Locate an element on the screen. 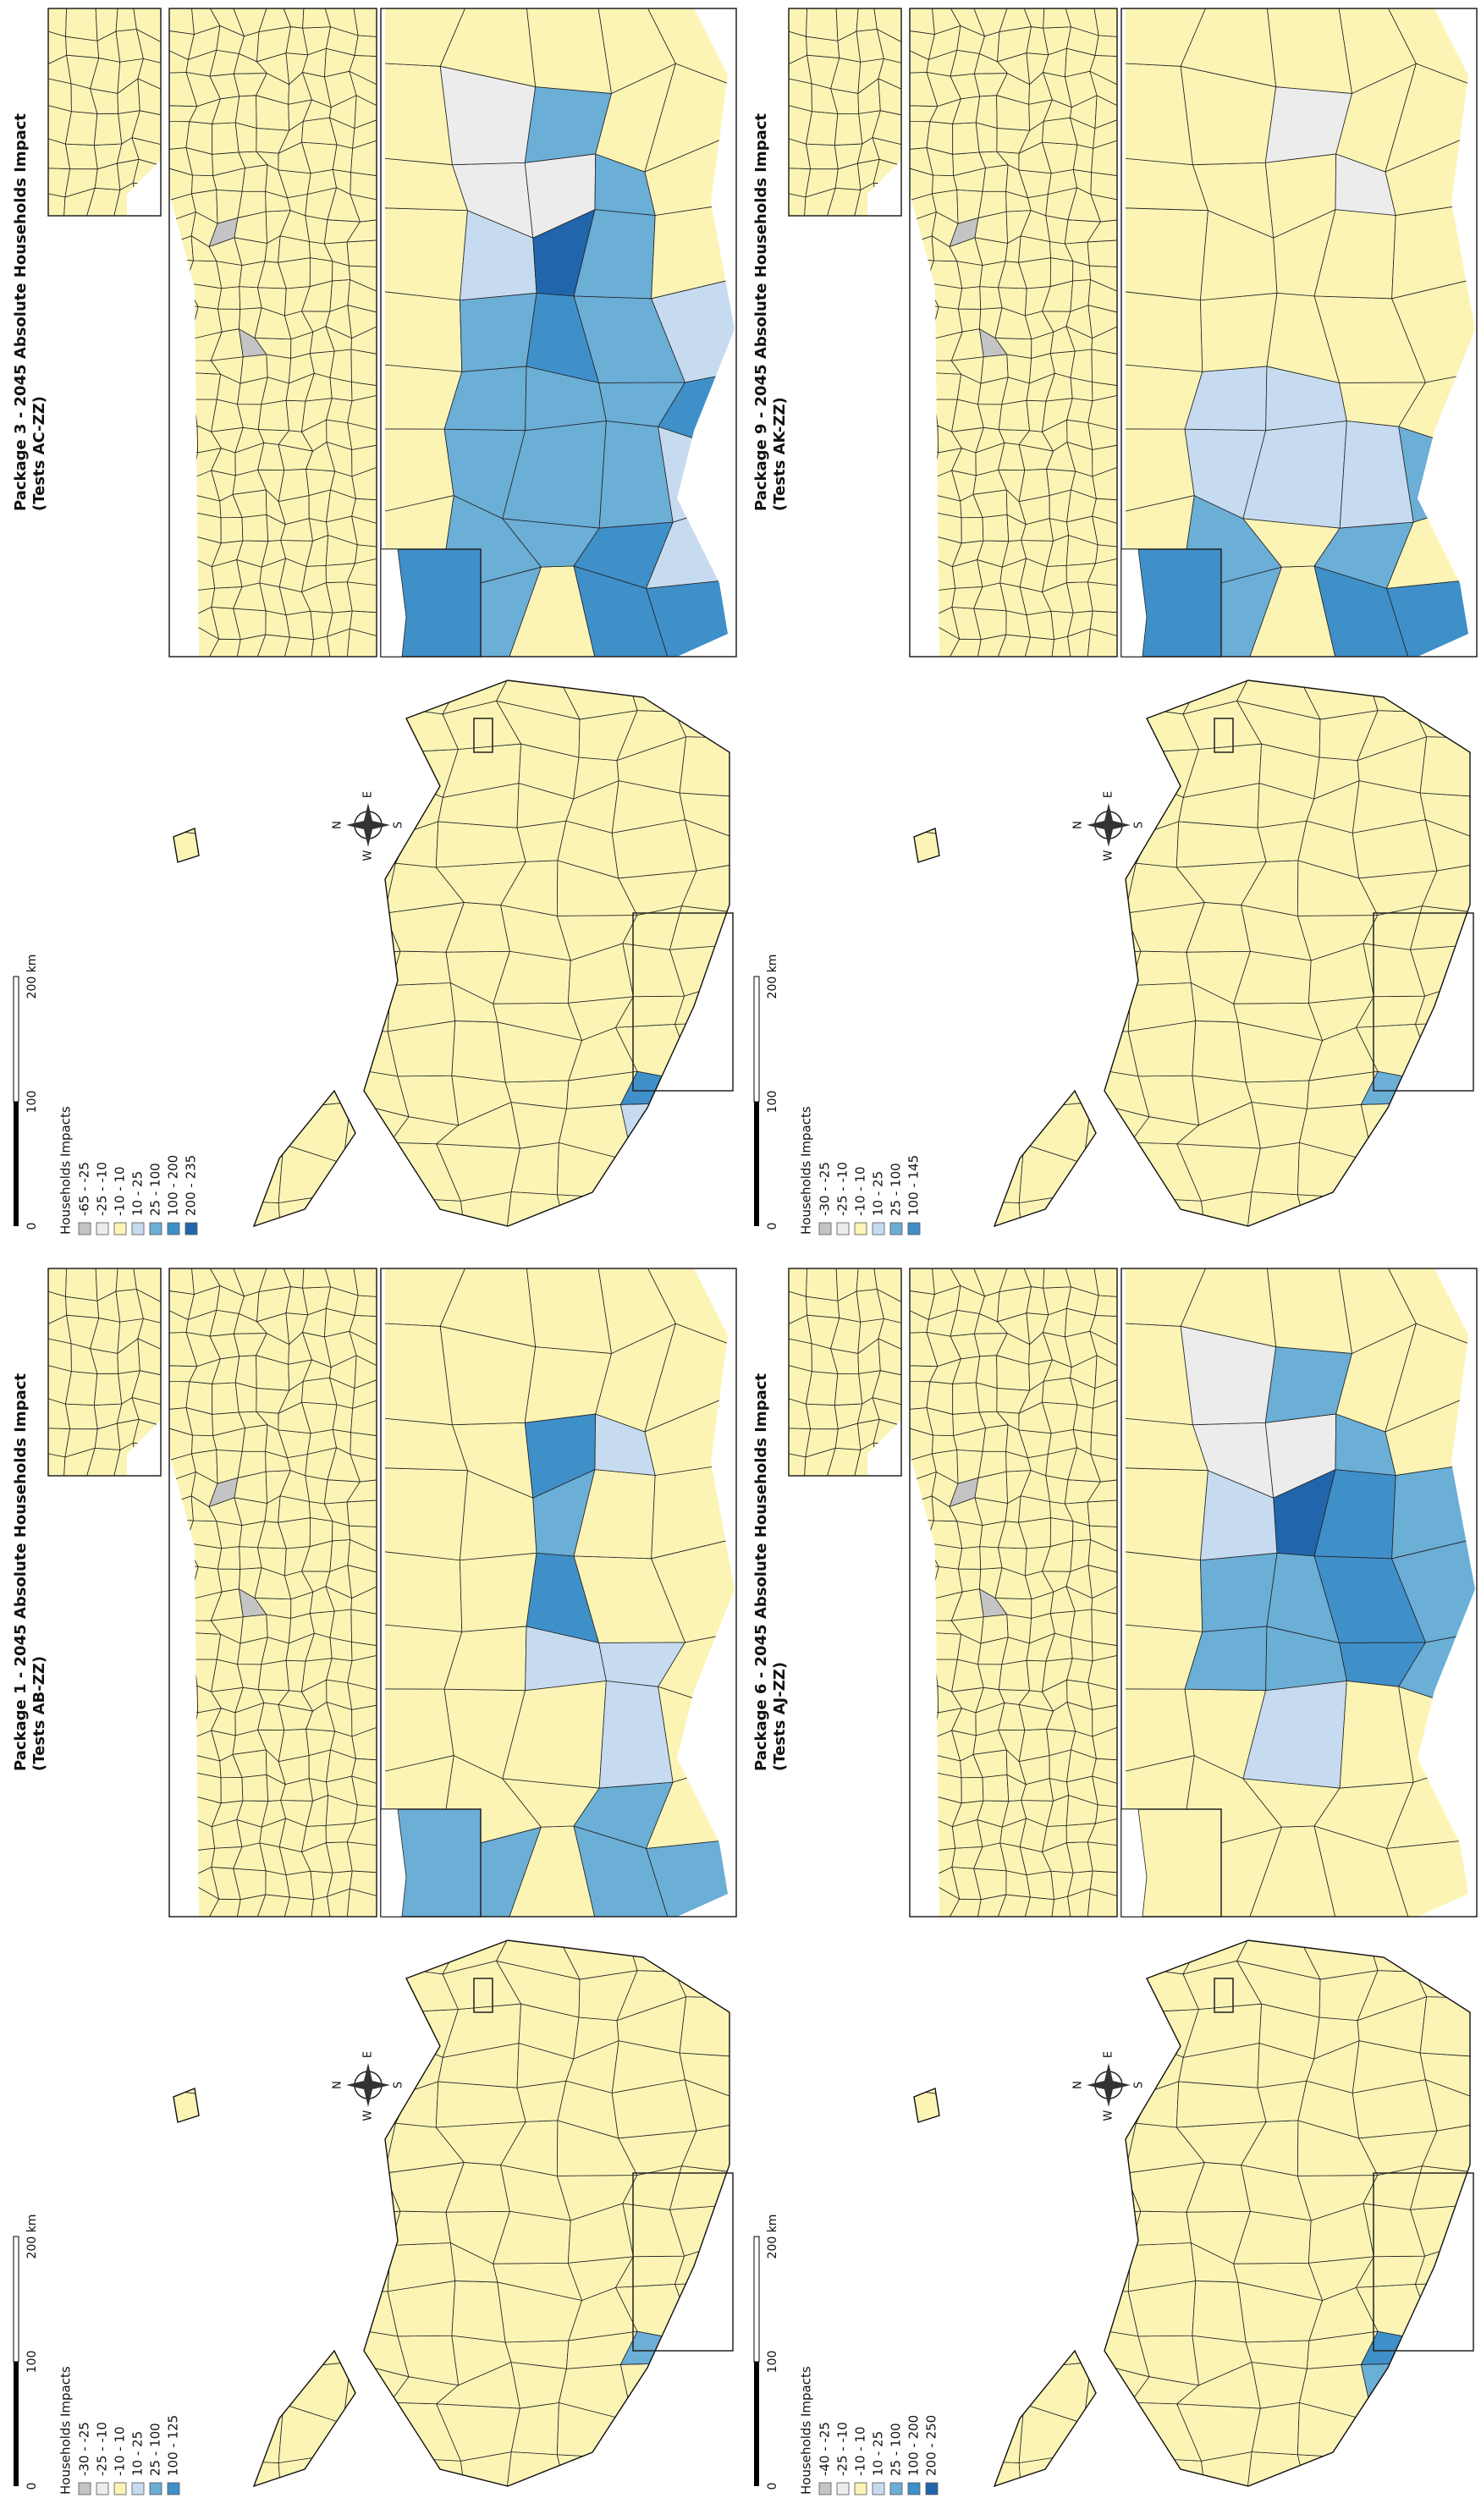 This screenshot has height=2520, width=1481. scale-bar is located at coordinates (16, 2300).